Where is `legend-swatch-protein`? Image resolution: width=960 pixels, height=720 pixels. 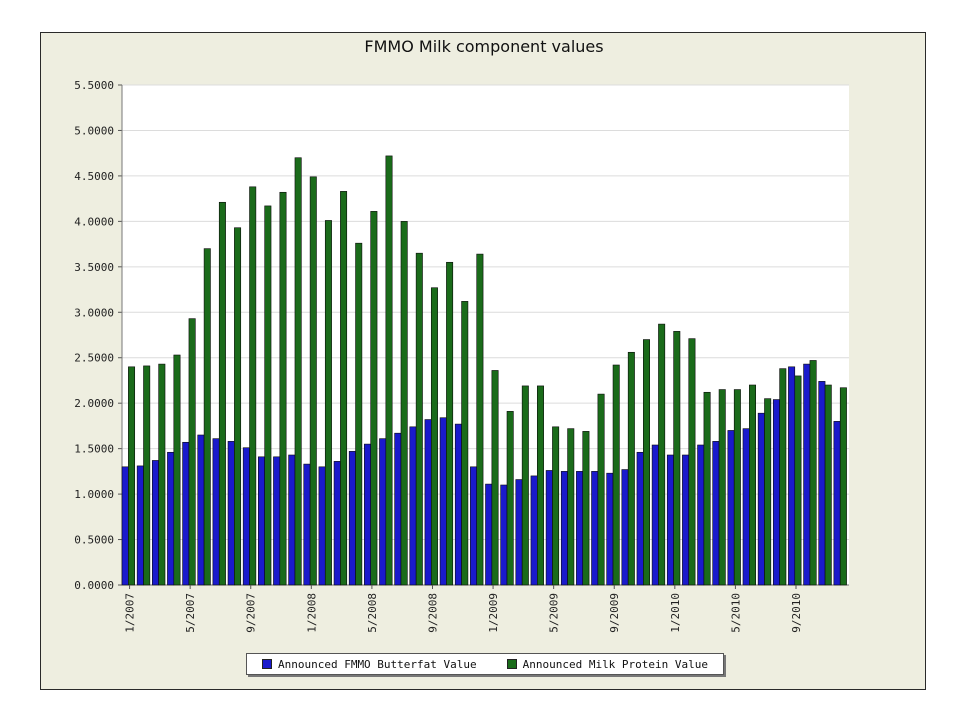
legend-swatch-protein is located at coordinates (511, 664).